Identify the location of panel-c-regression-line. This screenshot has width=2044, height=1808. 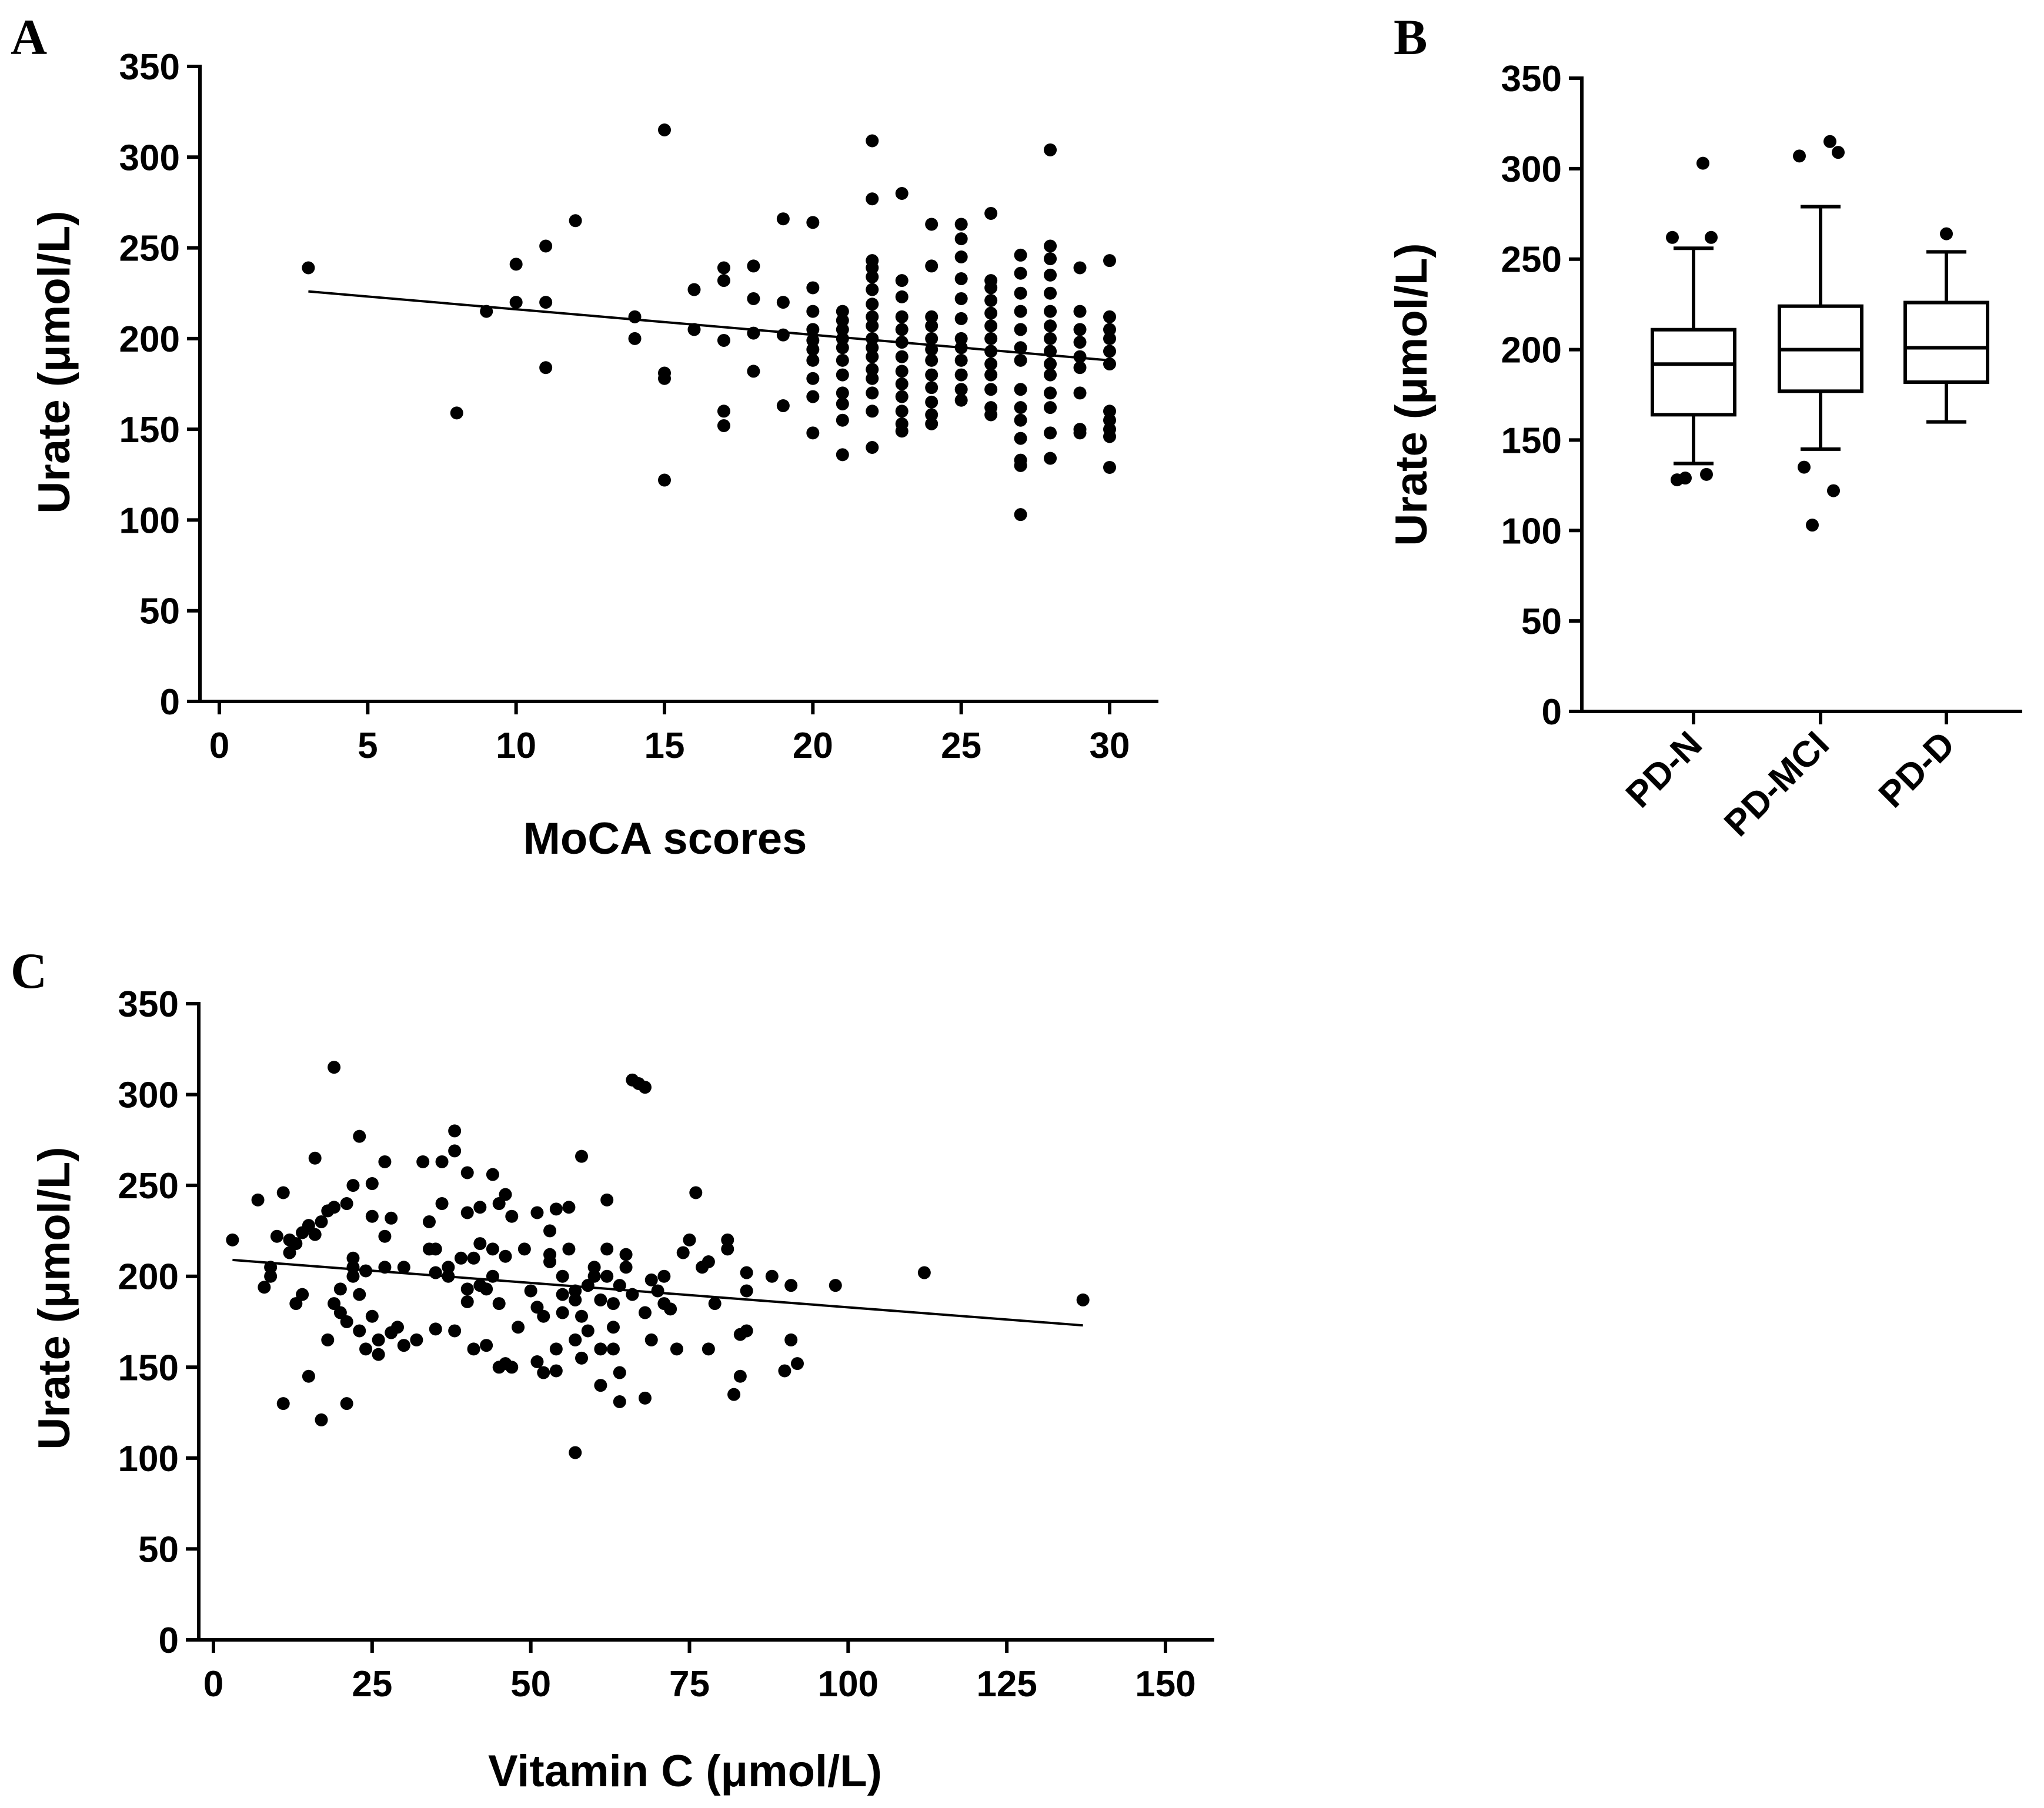
(658, 1293).